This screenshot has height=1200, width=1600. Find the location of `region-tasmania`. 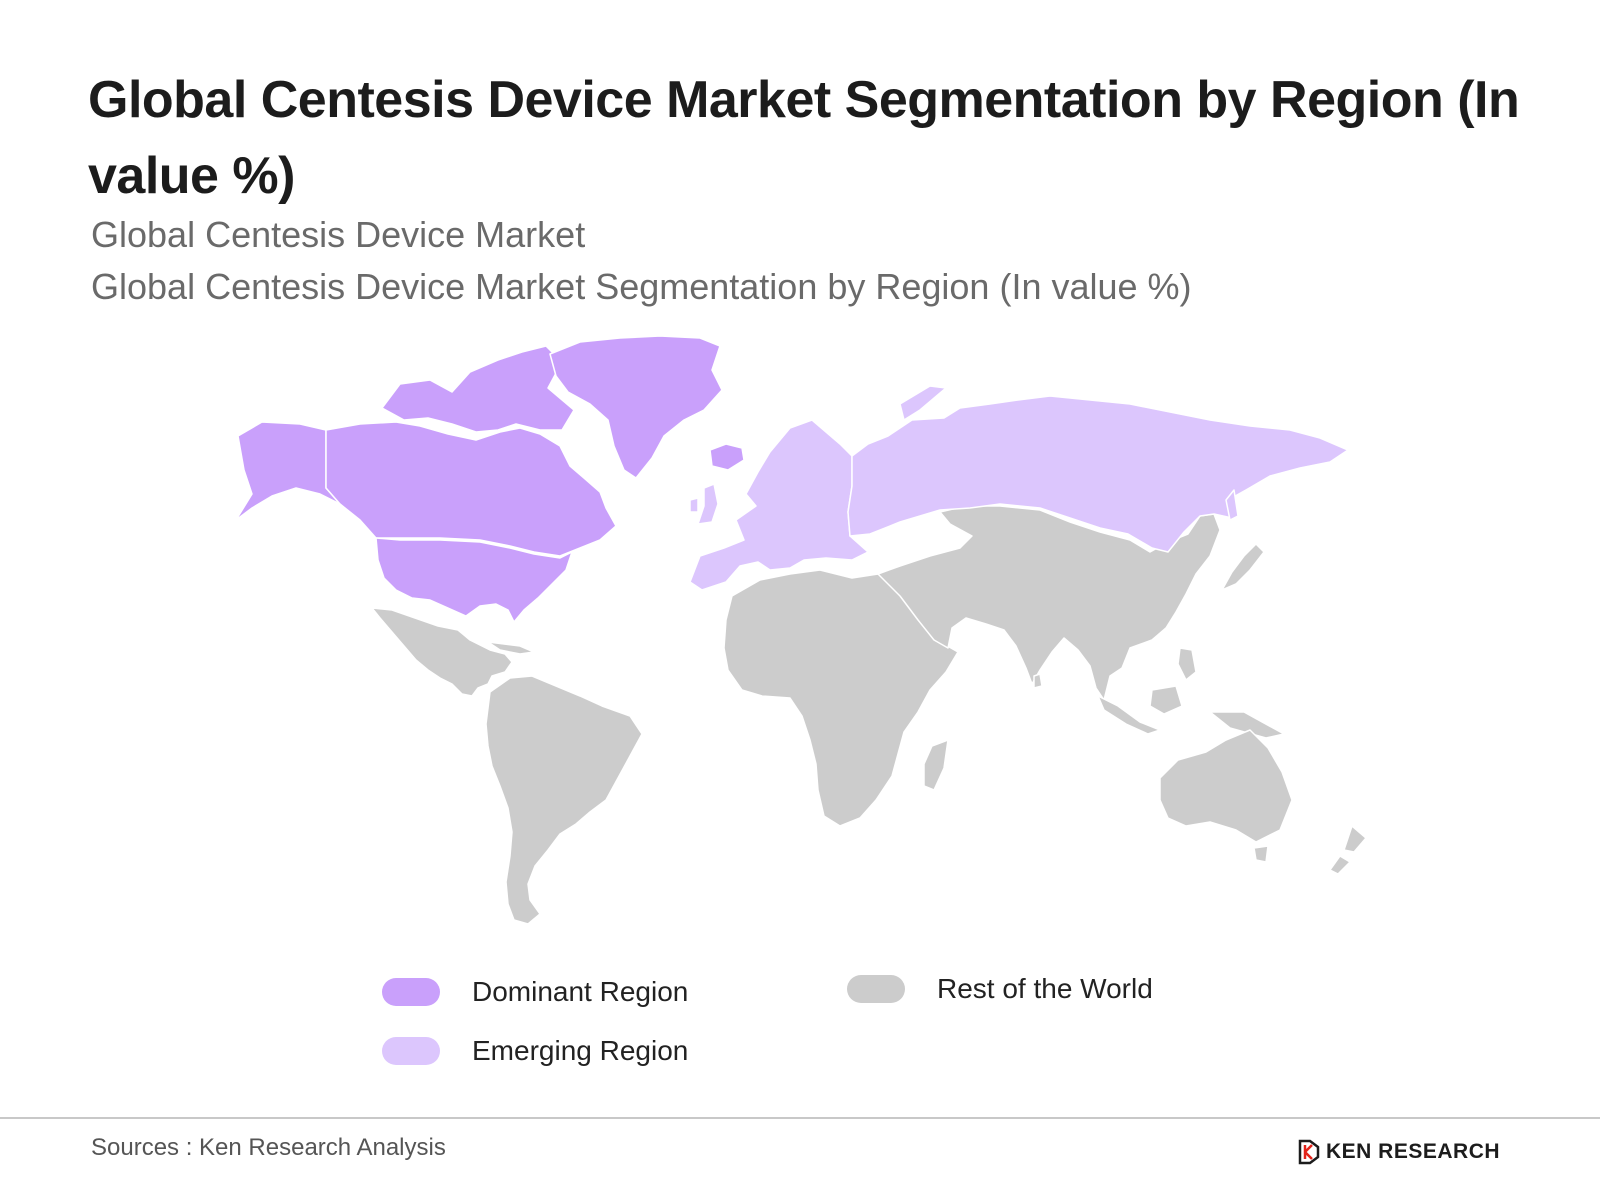

region-tasmania is located at coordinates (1261, 854).